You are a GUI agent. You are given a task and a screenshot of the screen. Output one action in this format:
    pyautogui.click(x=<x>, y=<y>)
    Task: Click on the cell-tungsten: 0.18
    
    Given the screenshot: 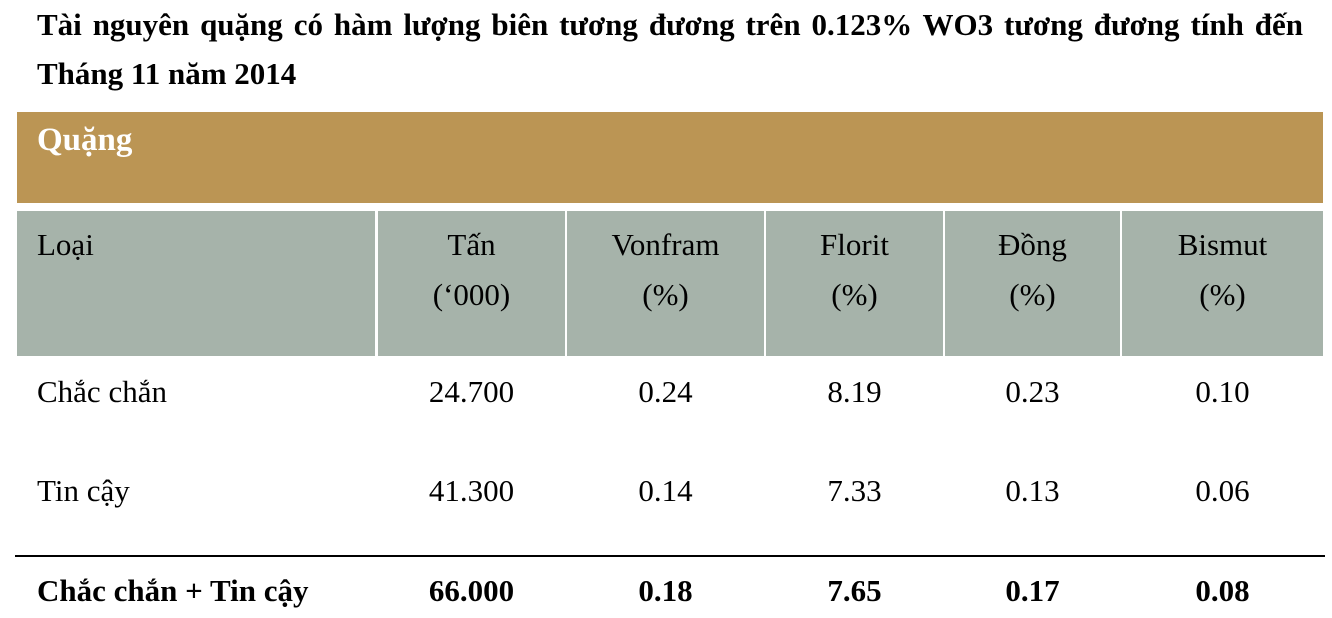 What is the action you would take?
    pyautogui.click(x=665, y=590)
    